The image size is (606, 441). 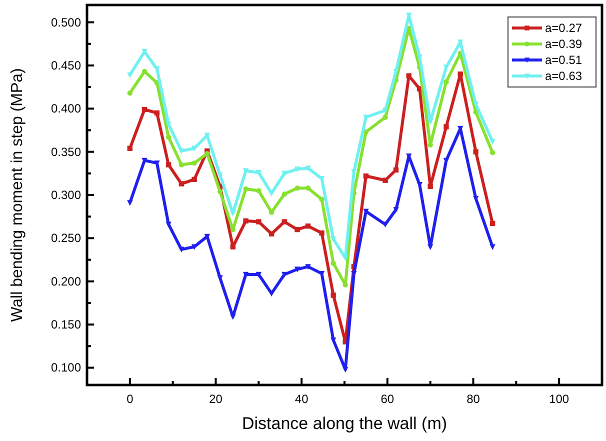 What do you see at coordinates (563, 44) in the screenshot?
I see `legend-label: a=0.39` at bounding box center [563, 44].